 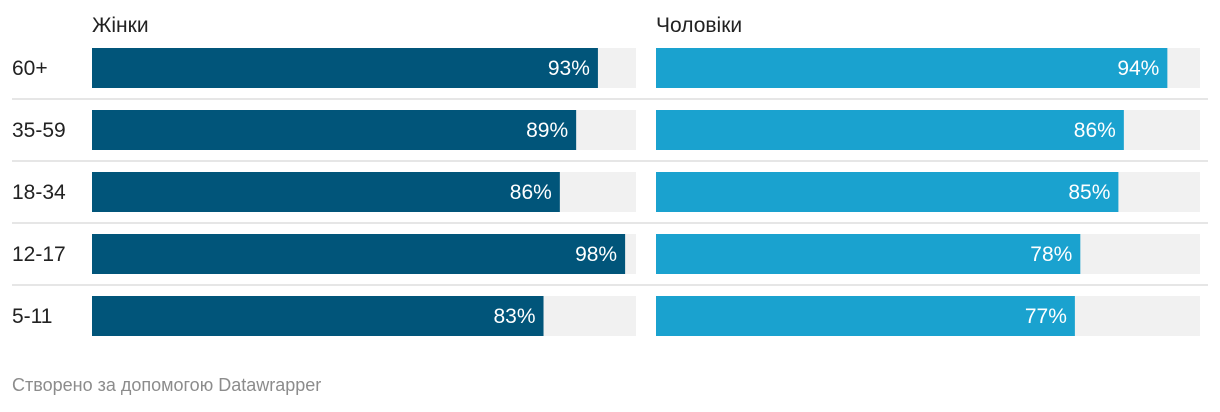 What do you see at coordinates (569, 68) in the screenshot?
I see `value-label-0-60: 93%` at bounding box center [569, 68].